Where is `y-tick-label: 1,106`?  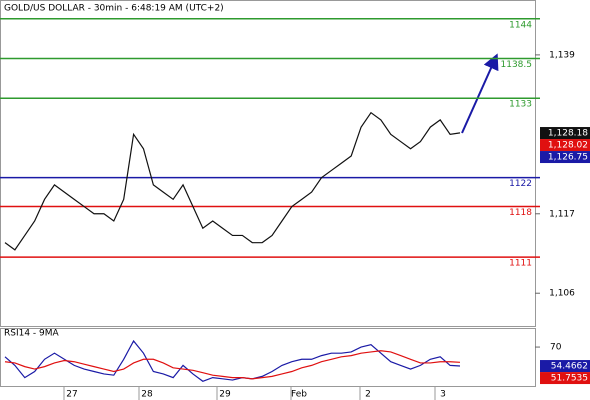 y-tick-label: 1,106 is located at coordinates (562, 294).